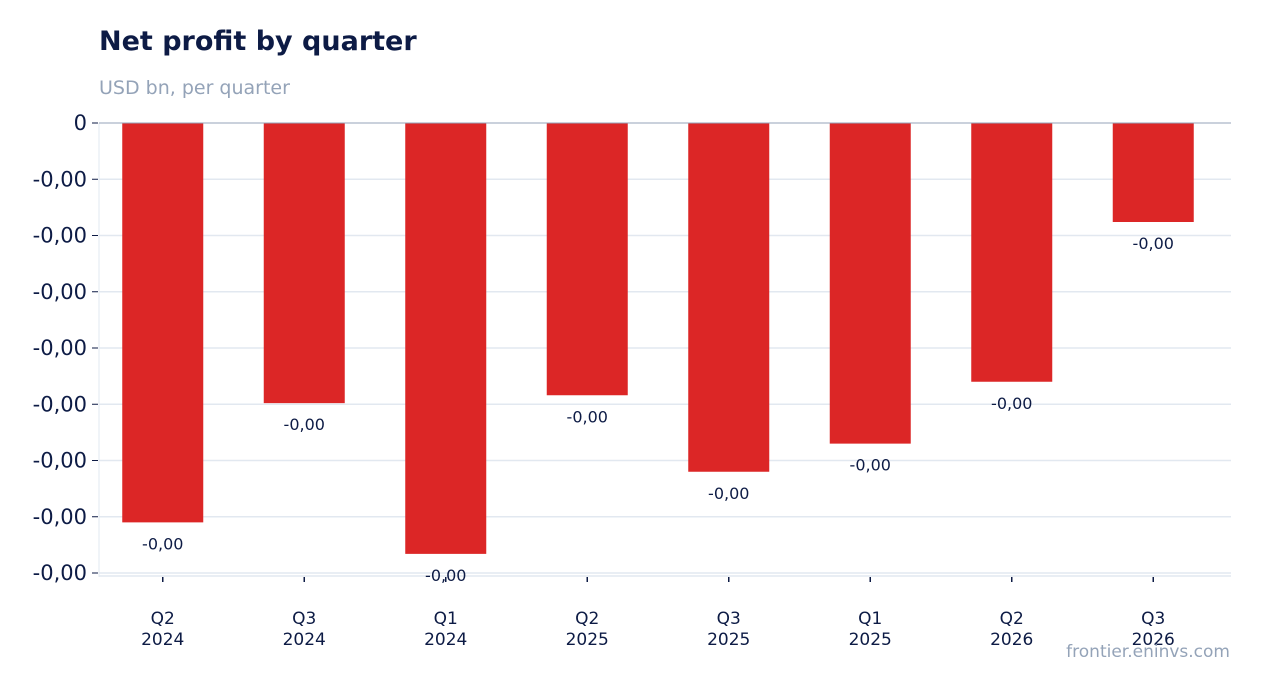 This screenshot has height=693, width=1261. I want to click on chart-title: Net profit by quarter, so click(258, 41).